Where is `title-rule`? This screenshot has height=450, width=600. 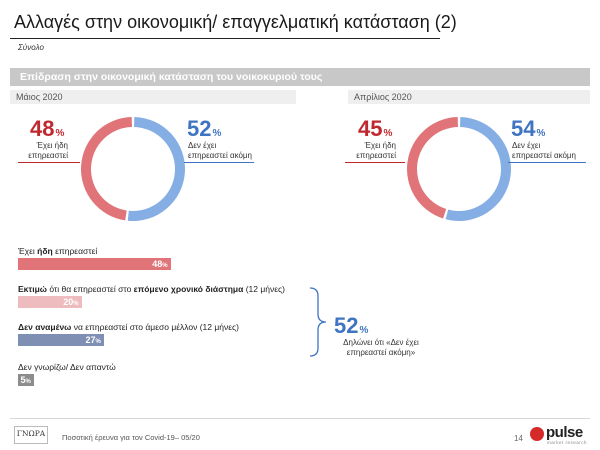 title-rule is located at coordinates (225, 38).